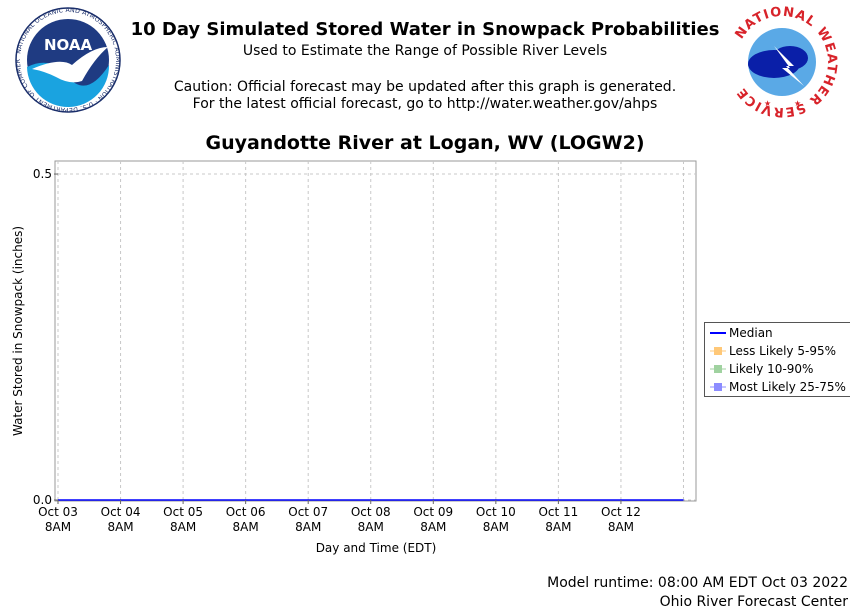  What do you see at coordinates (308, 512) in the screenshot?
I see `x-tick-label: Oct 07` at bounding box center [308, 512].